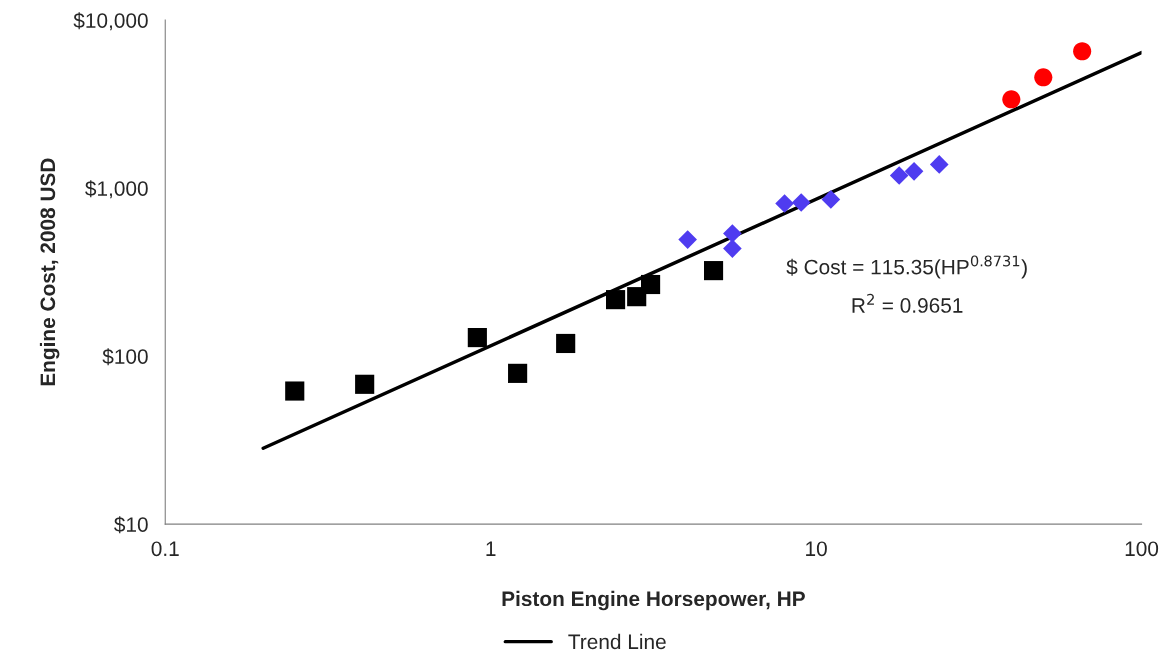 This screenshot has width=1172, height=672. Describe the element at coordinates (131, 525) in the screenshot. I see `y-tick-label: $10` at that location.